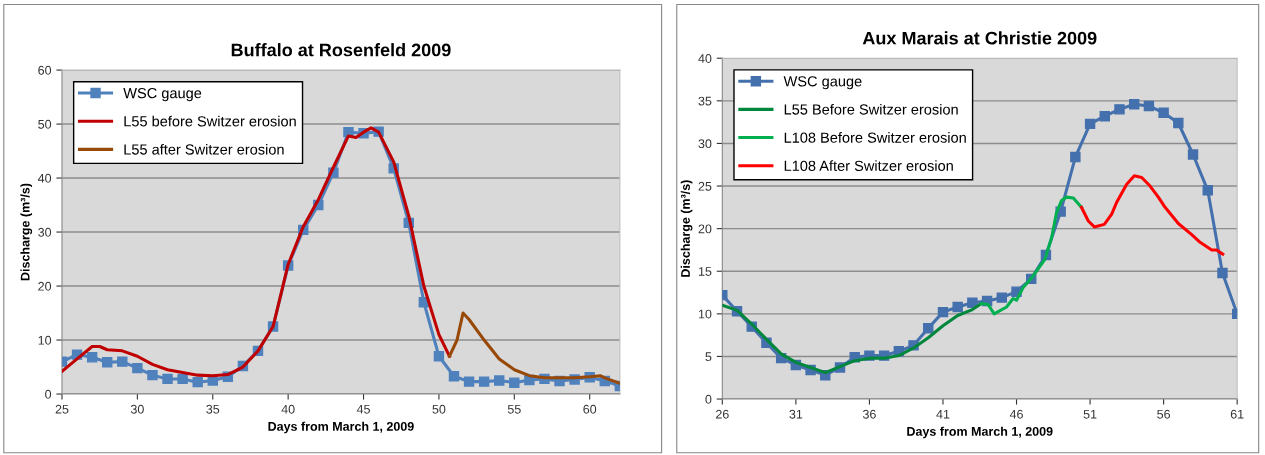 This screenshot has width=1265, height=455. I want to click on y-tick-label: 15, so click(705, 271).